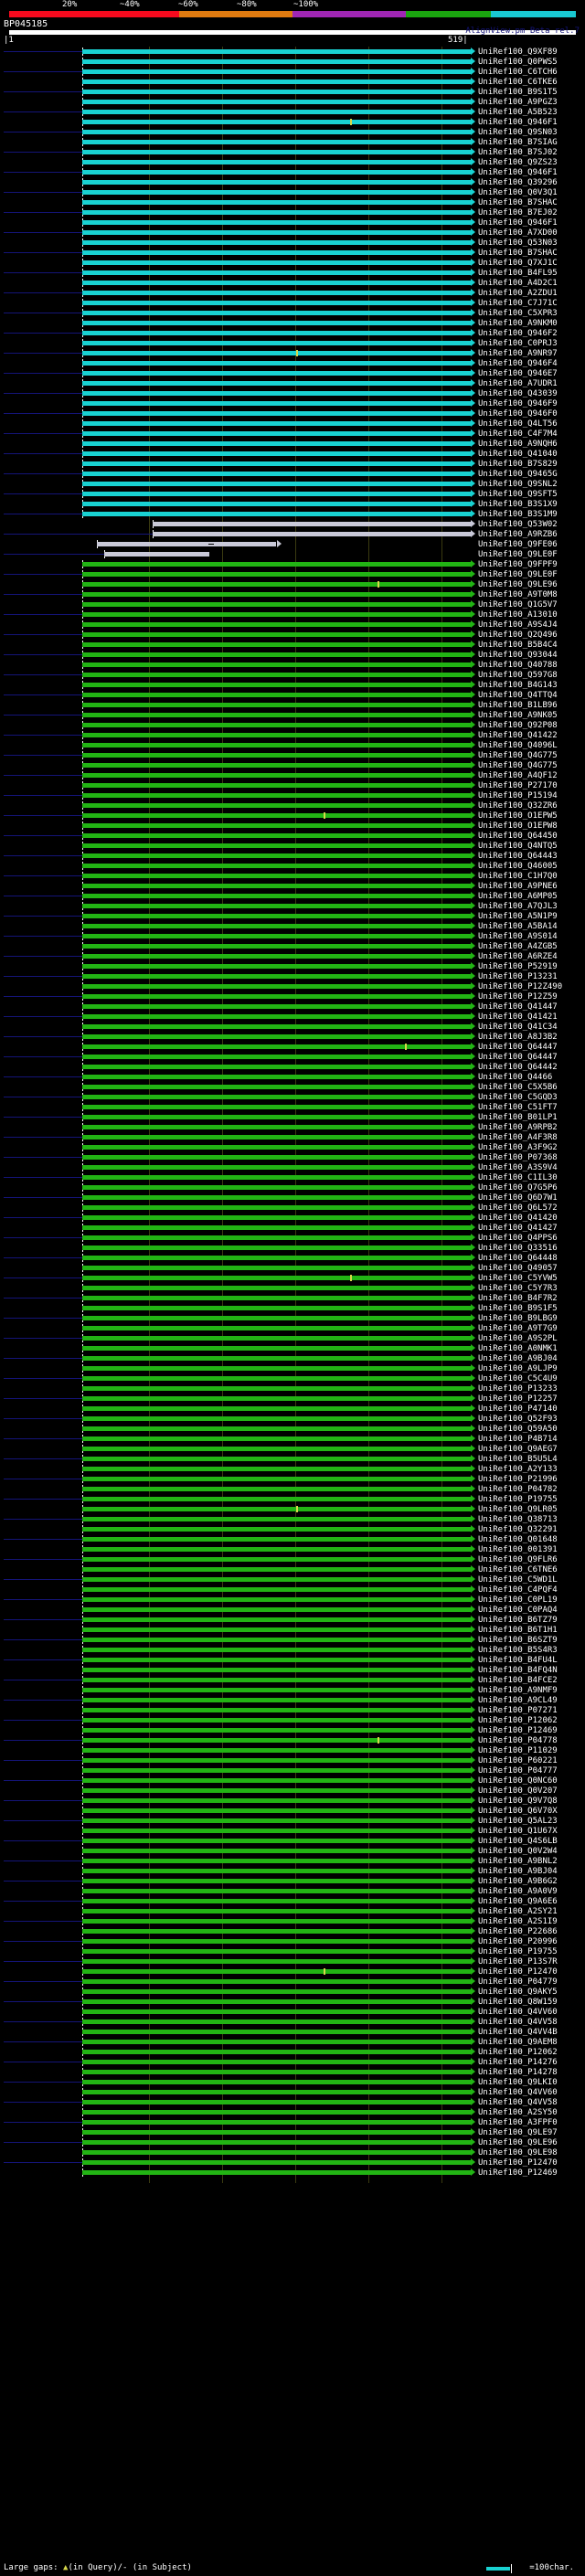  What do you see at coordinates (518, 795) in the screenshot?
I see `hit-label: UniRef100_P15194` at bounding box center [518, 795].